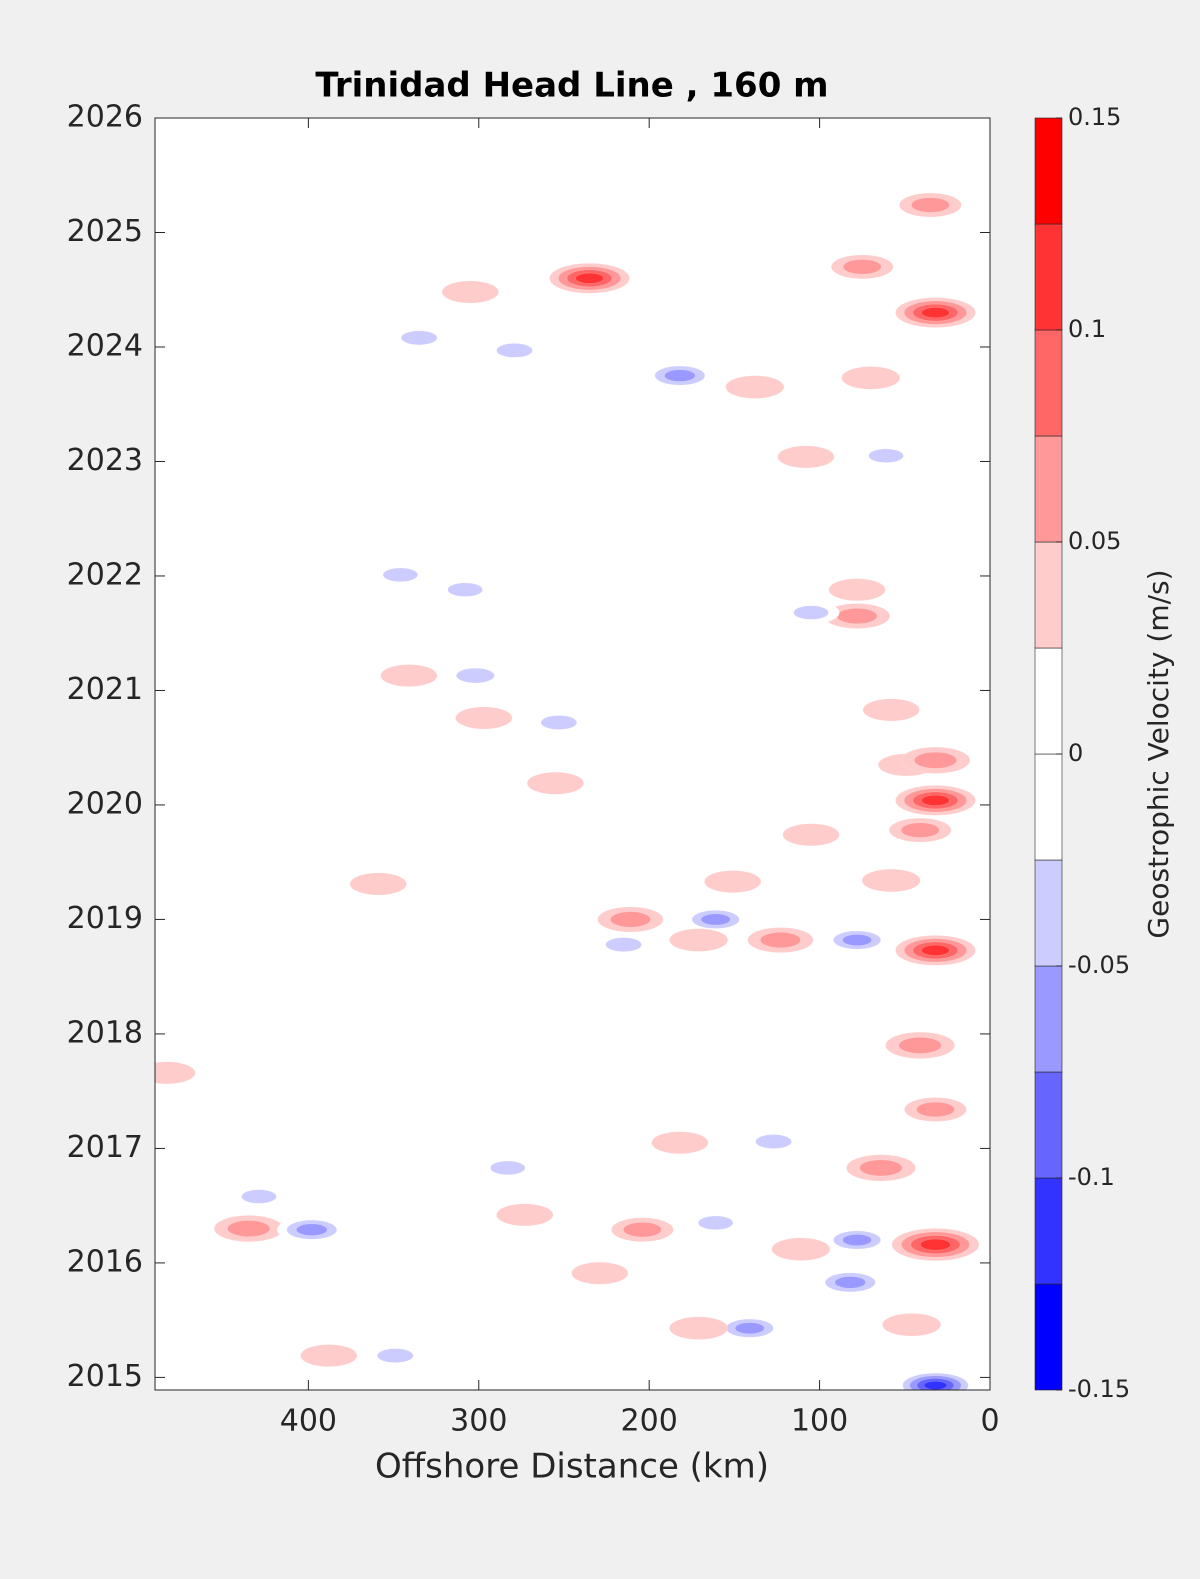 Image resolution: width=1200 pixels, height=1579 pixels. What do you see at coordinates (105, 918) in the screenshot?
I see `y-tick-label: 2019` at bounding box center [105, 918].